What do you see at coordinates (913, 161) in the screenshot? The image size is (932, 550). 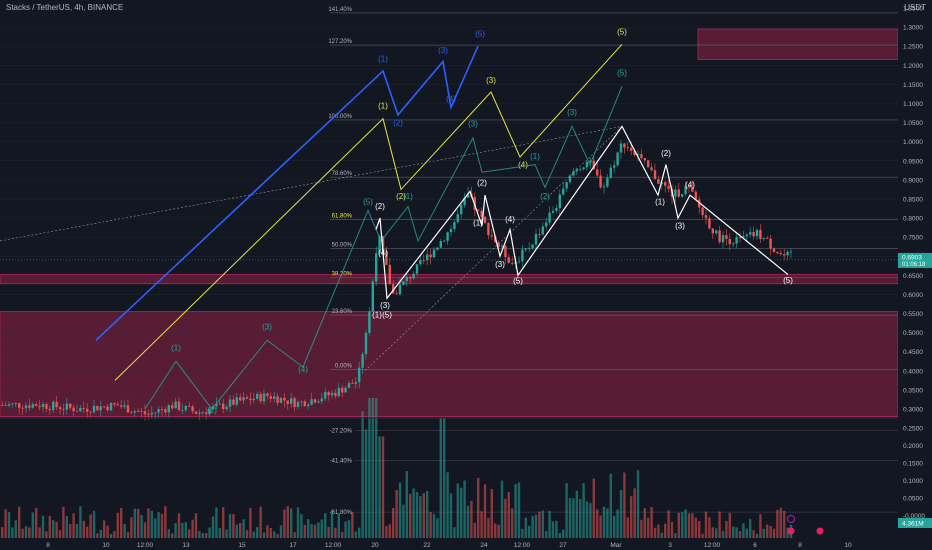 I see `price-tick: 0.9500` at bounding box center [913, 161].